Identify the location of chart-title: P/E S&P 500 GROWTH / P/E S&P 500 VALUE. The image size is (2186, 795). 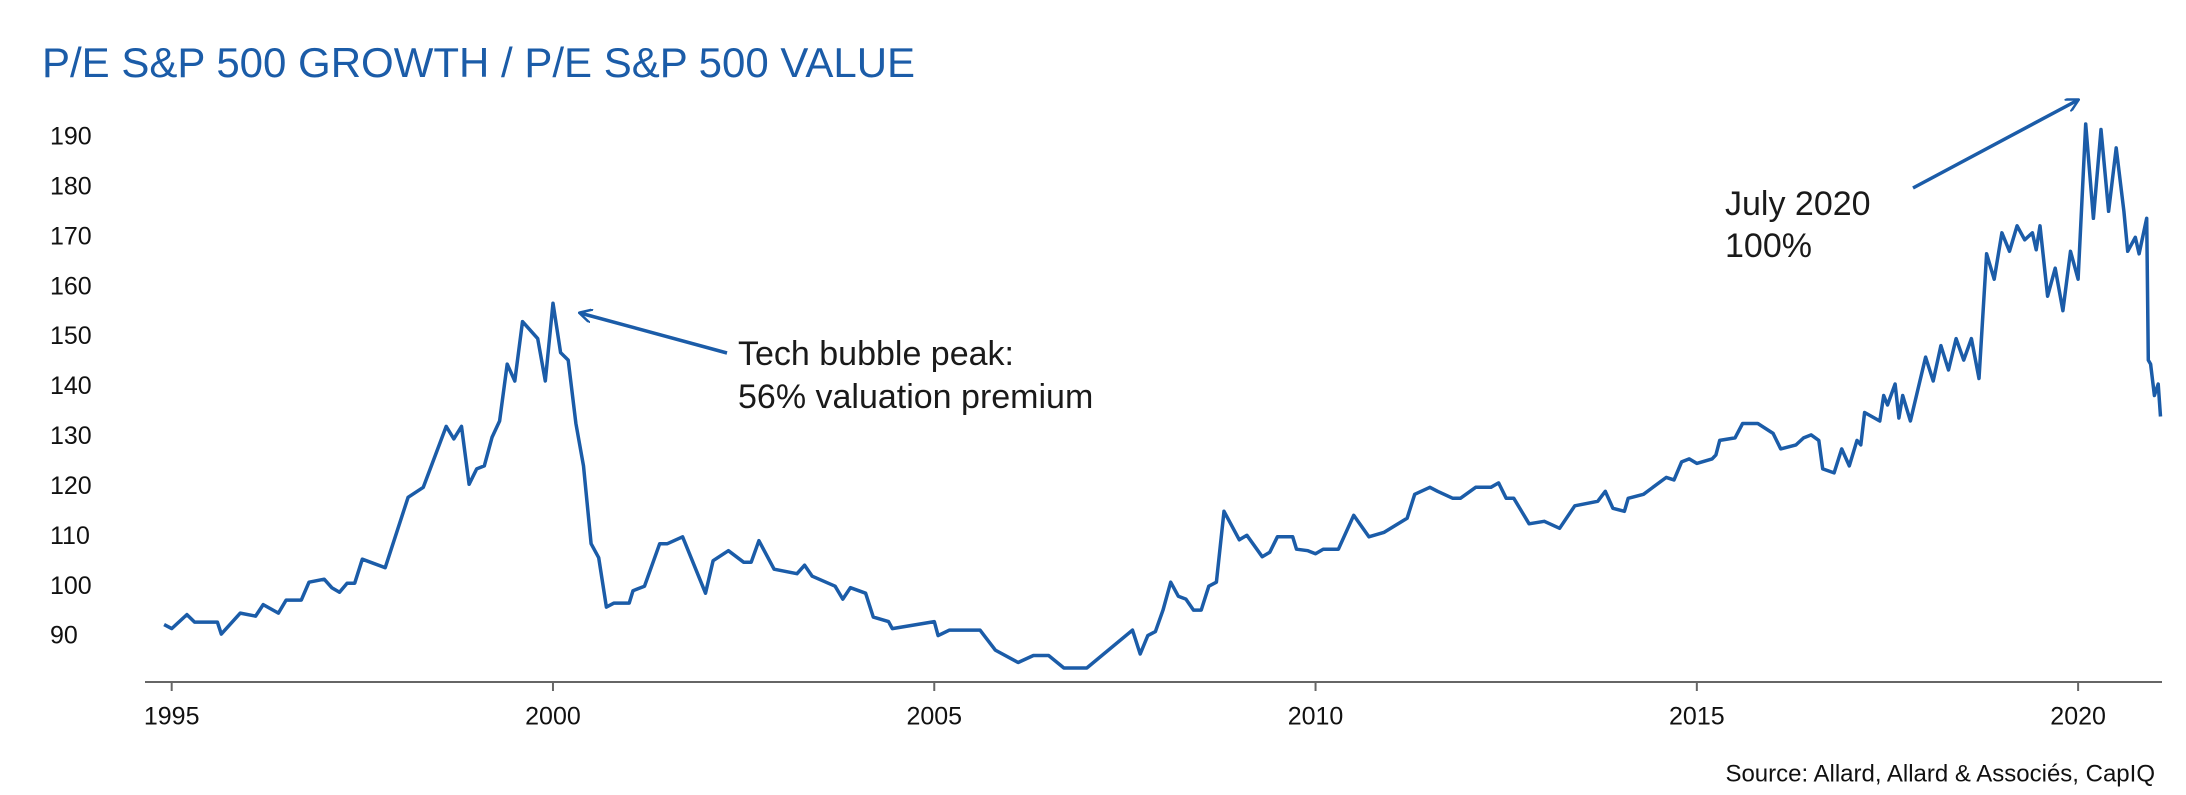
(478, 62).